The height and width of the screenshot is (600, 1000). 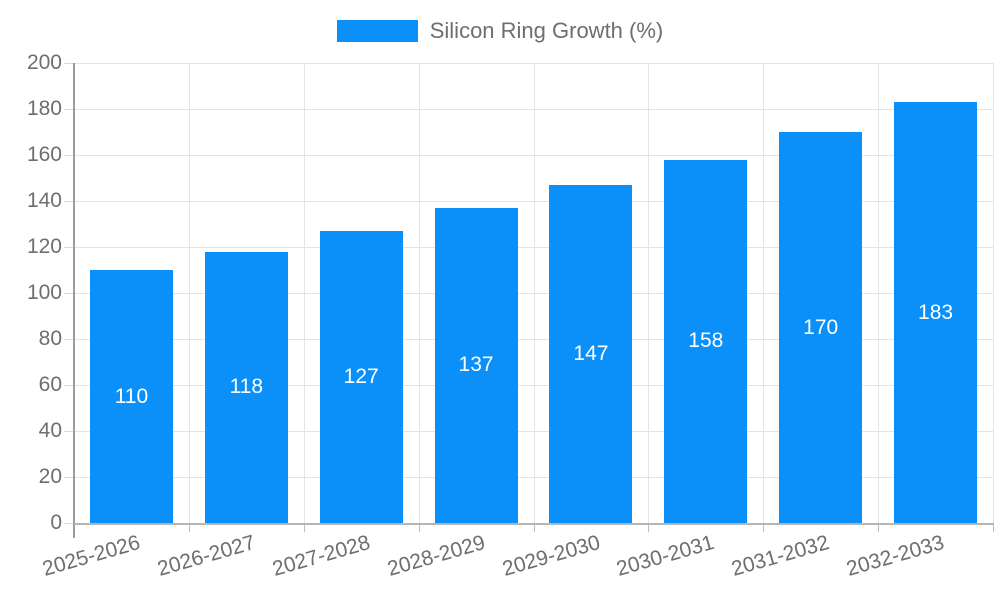 I want to click on x-axis-line, so click(x=533, y=524).